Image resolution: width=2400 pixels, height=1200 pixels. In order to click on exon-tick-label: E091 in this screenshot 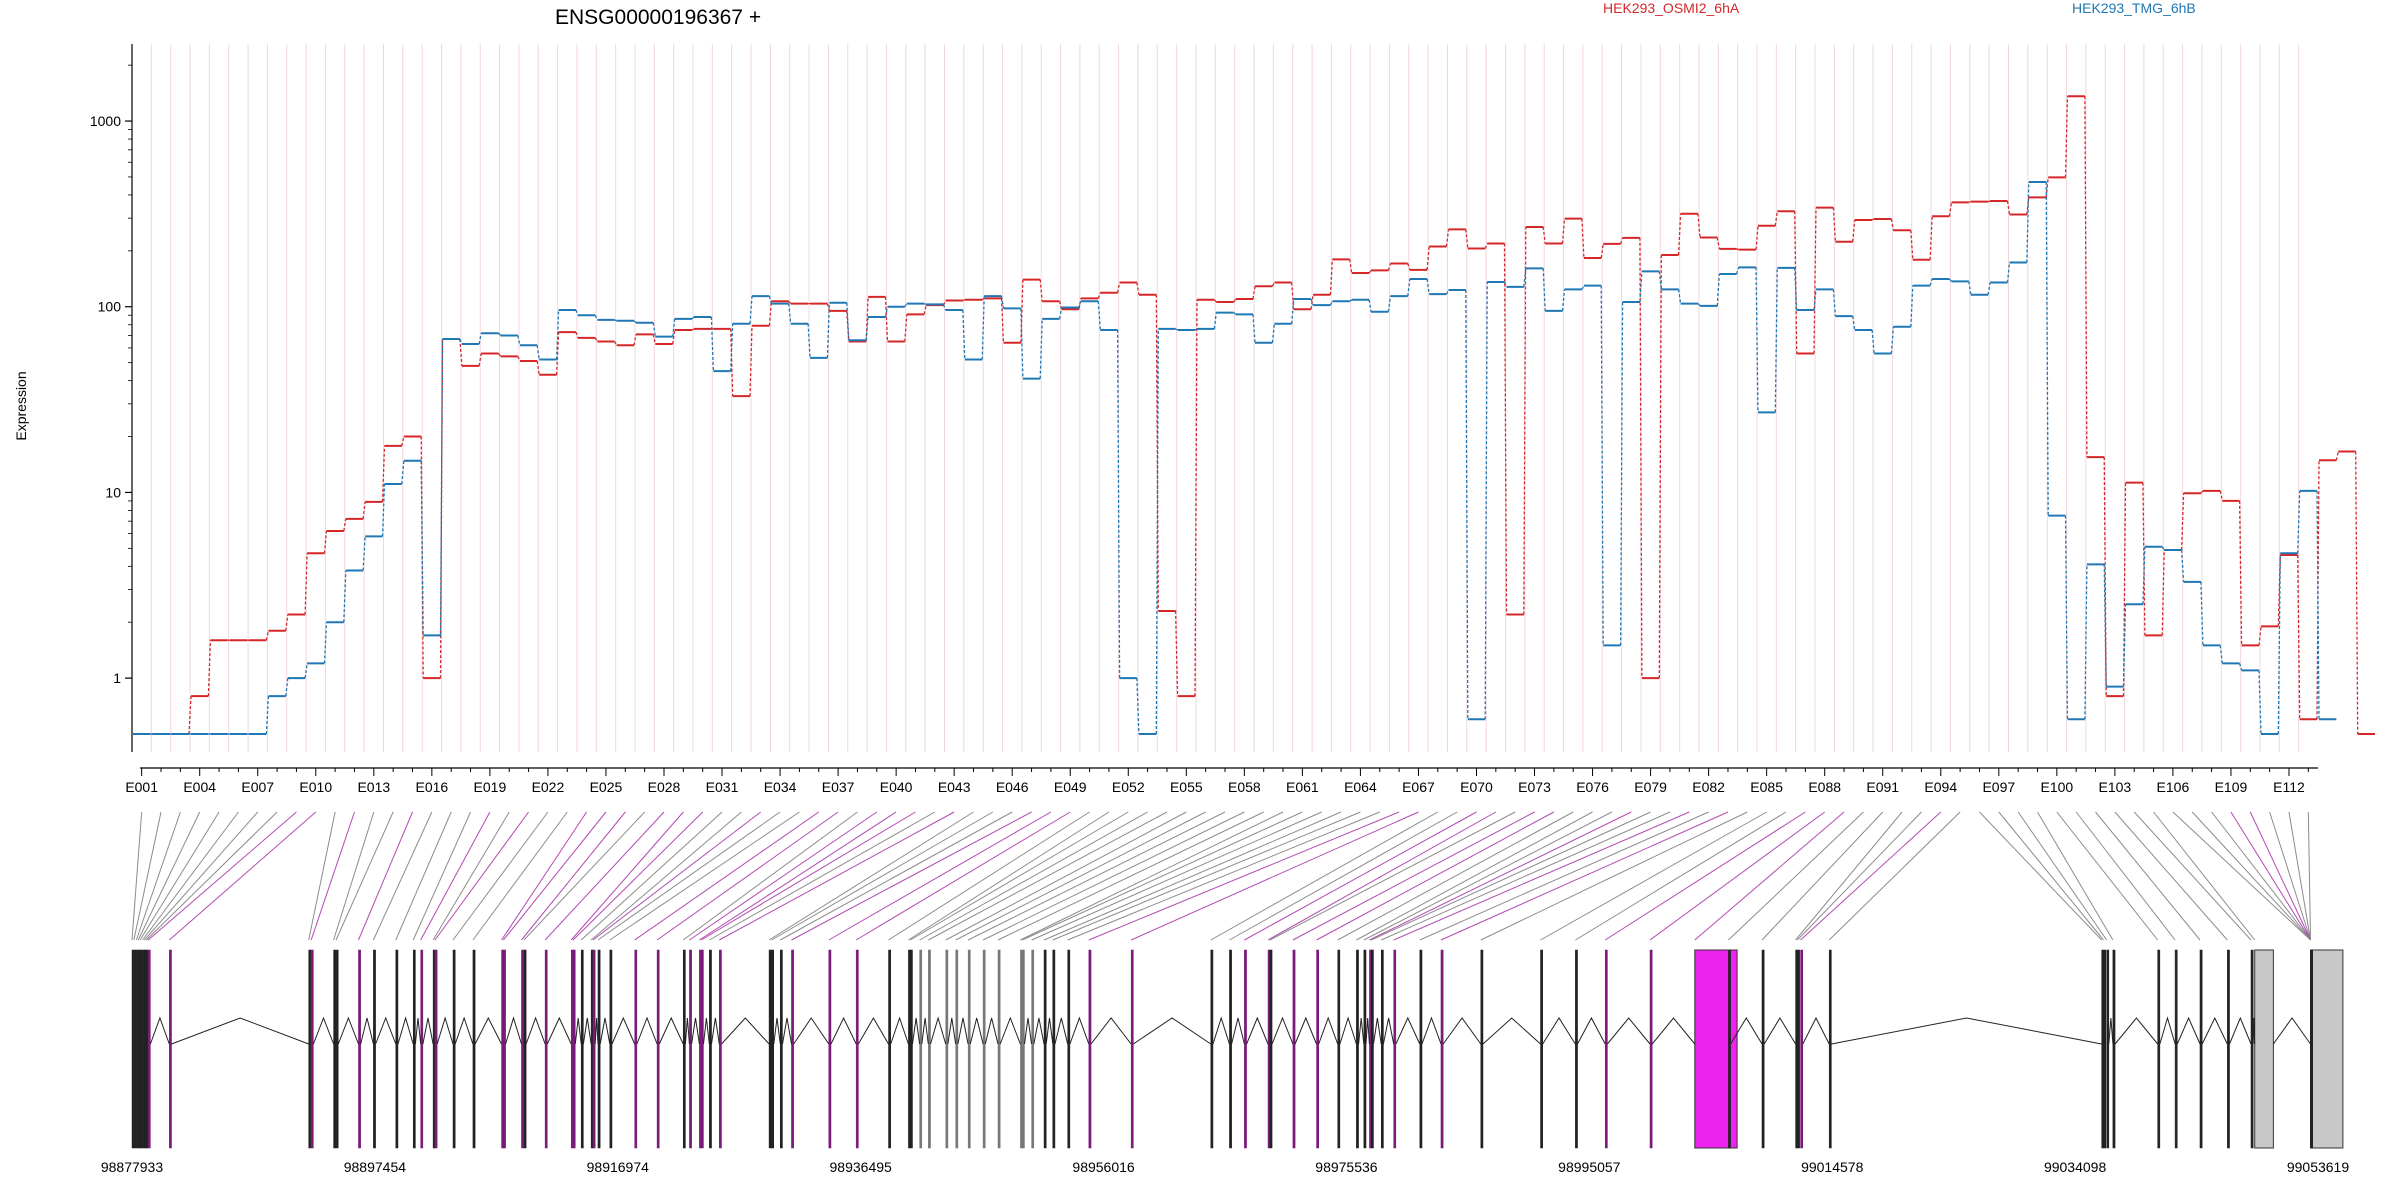, I will do `click(1882, 787)`.